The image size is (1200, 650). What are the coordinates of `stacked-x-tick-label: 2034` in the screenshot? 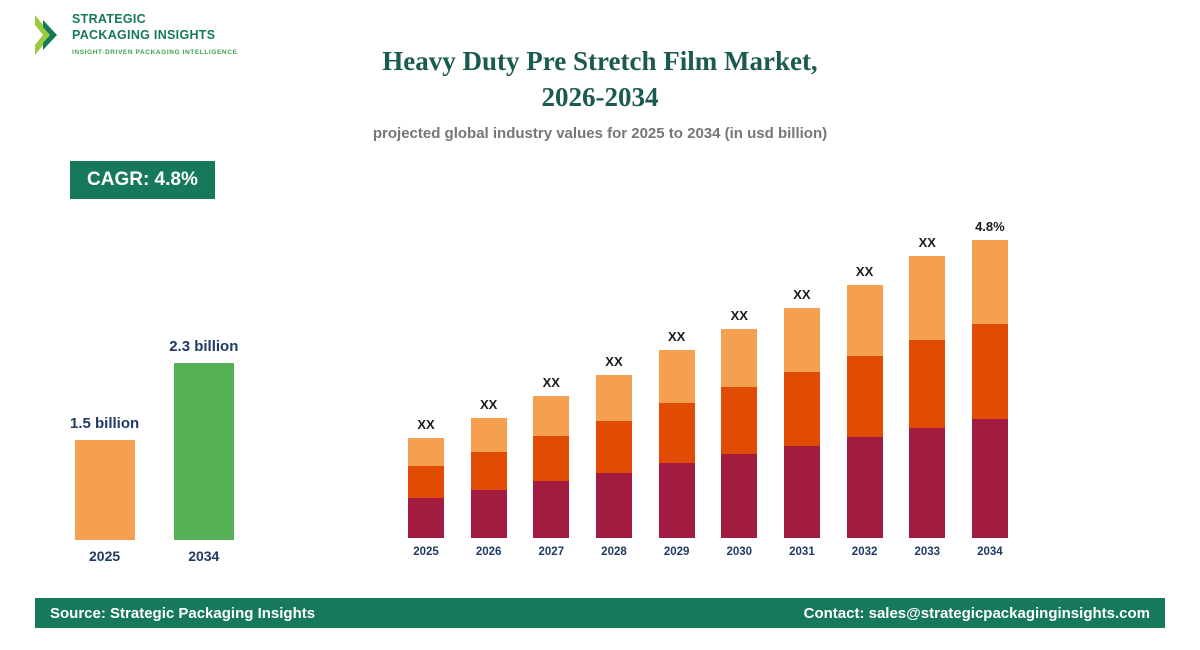 It's located at (990, 552).